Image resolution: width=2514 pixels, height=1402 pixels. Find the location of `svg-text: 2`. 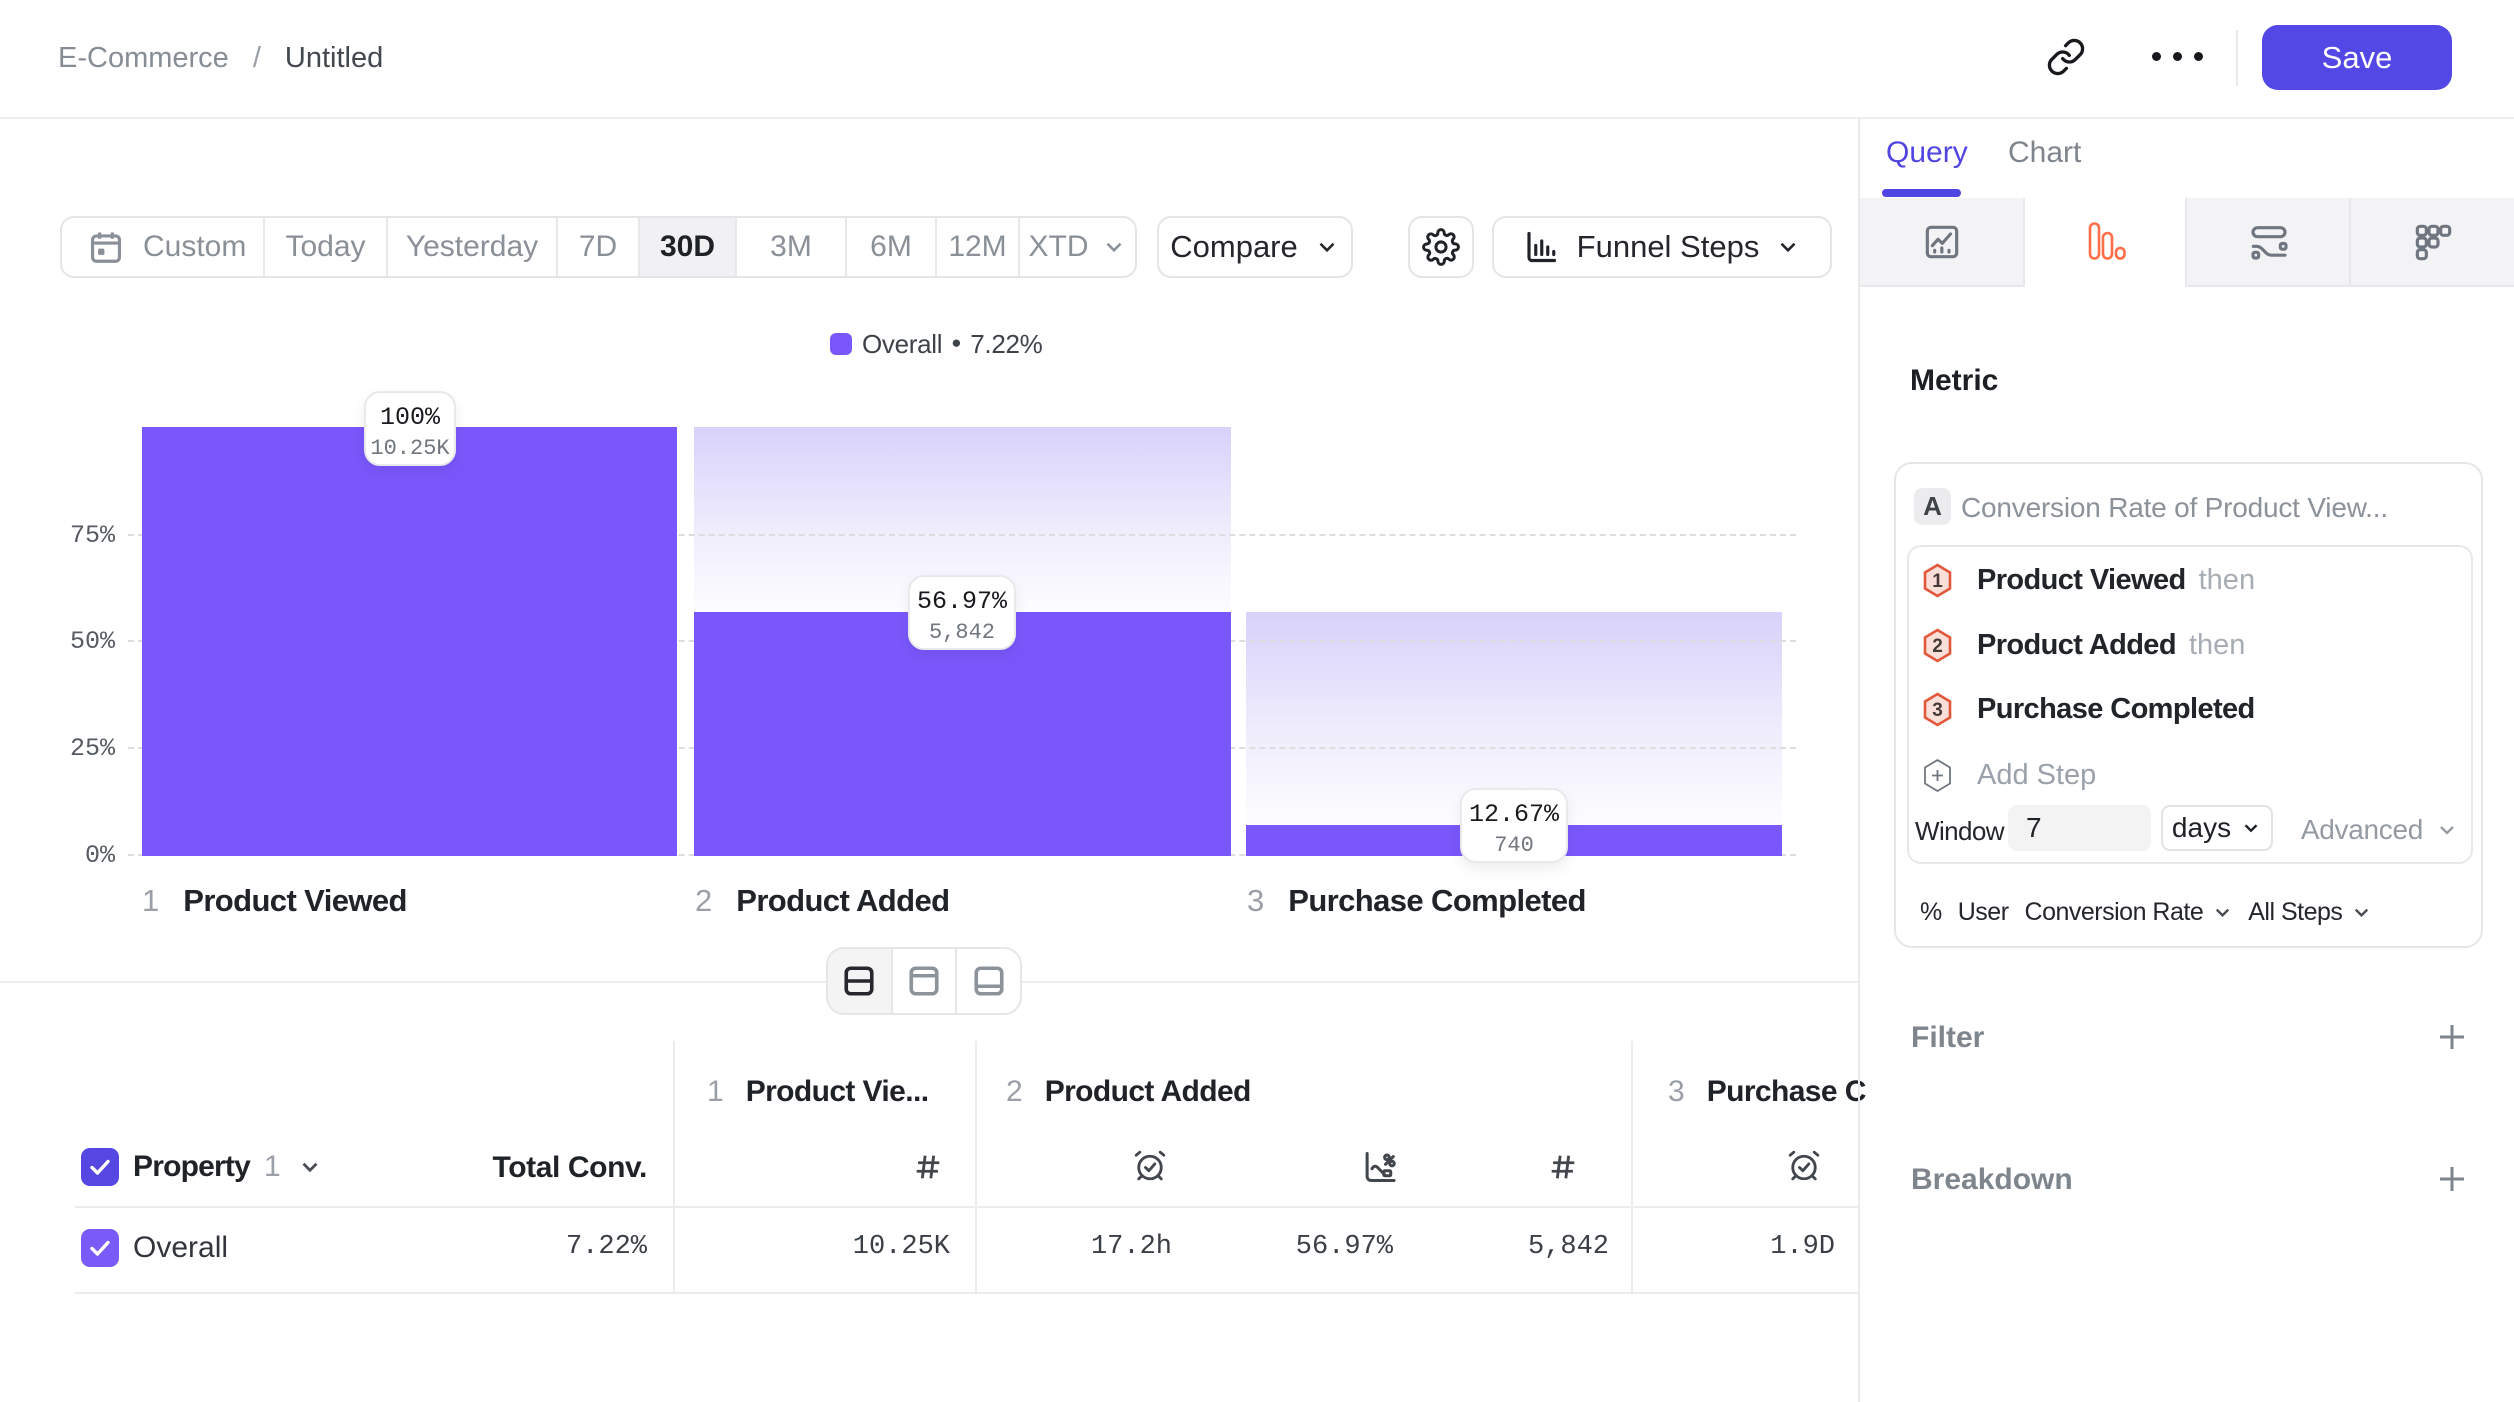

svg-text: 2 is located at coordinates (1937, 646).